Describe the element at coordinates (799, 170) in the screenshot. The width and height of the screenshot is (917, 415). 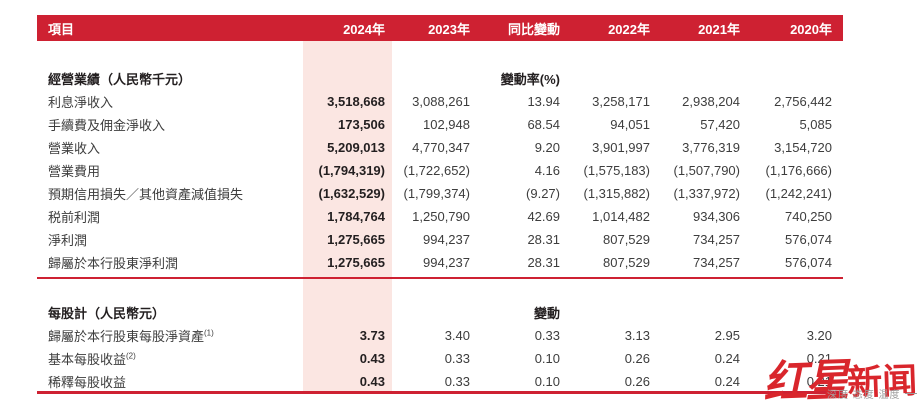
I see `value-cell: (1,176,666)` at that location.